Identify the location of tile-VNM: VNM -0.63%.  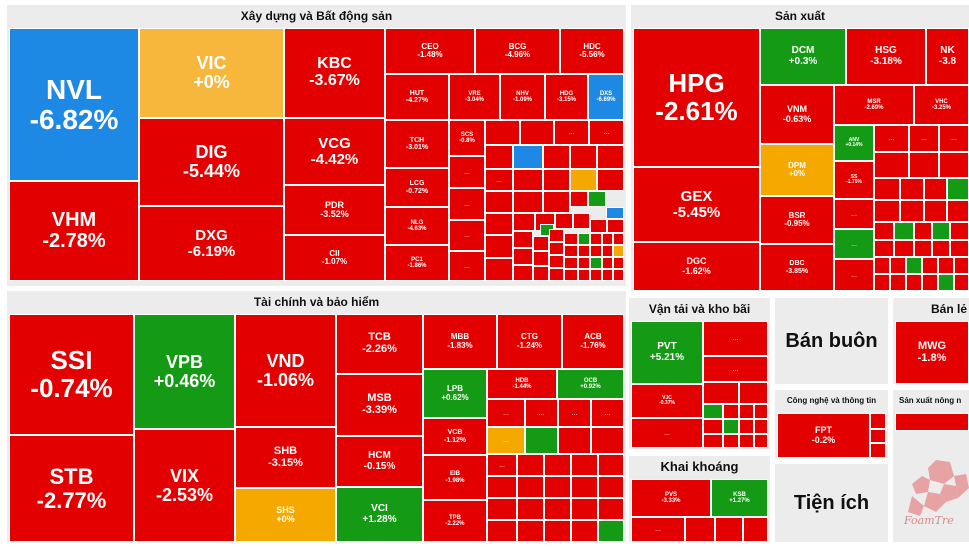
(797, 114).